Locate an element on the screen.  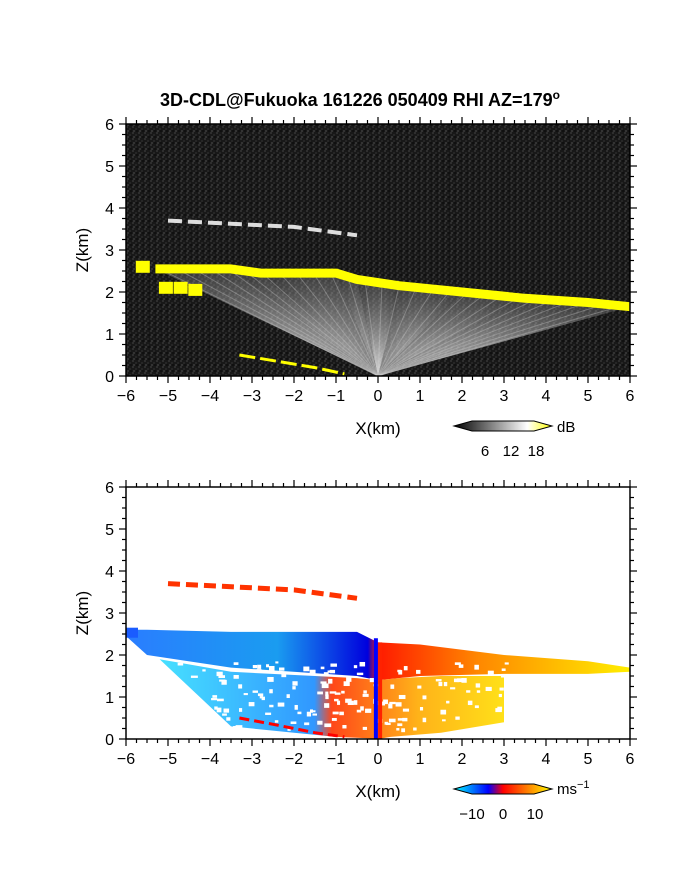
velocity-x-tick-label: 2 is located at coordinates (462, 759).